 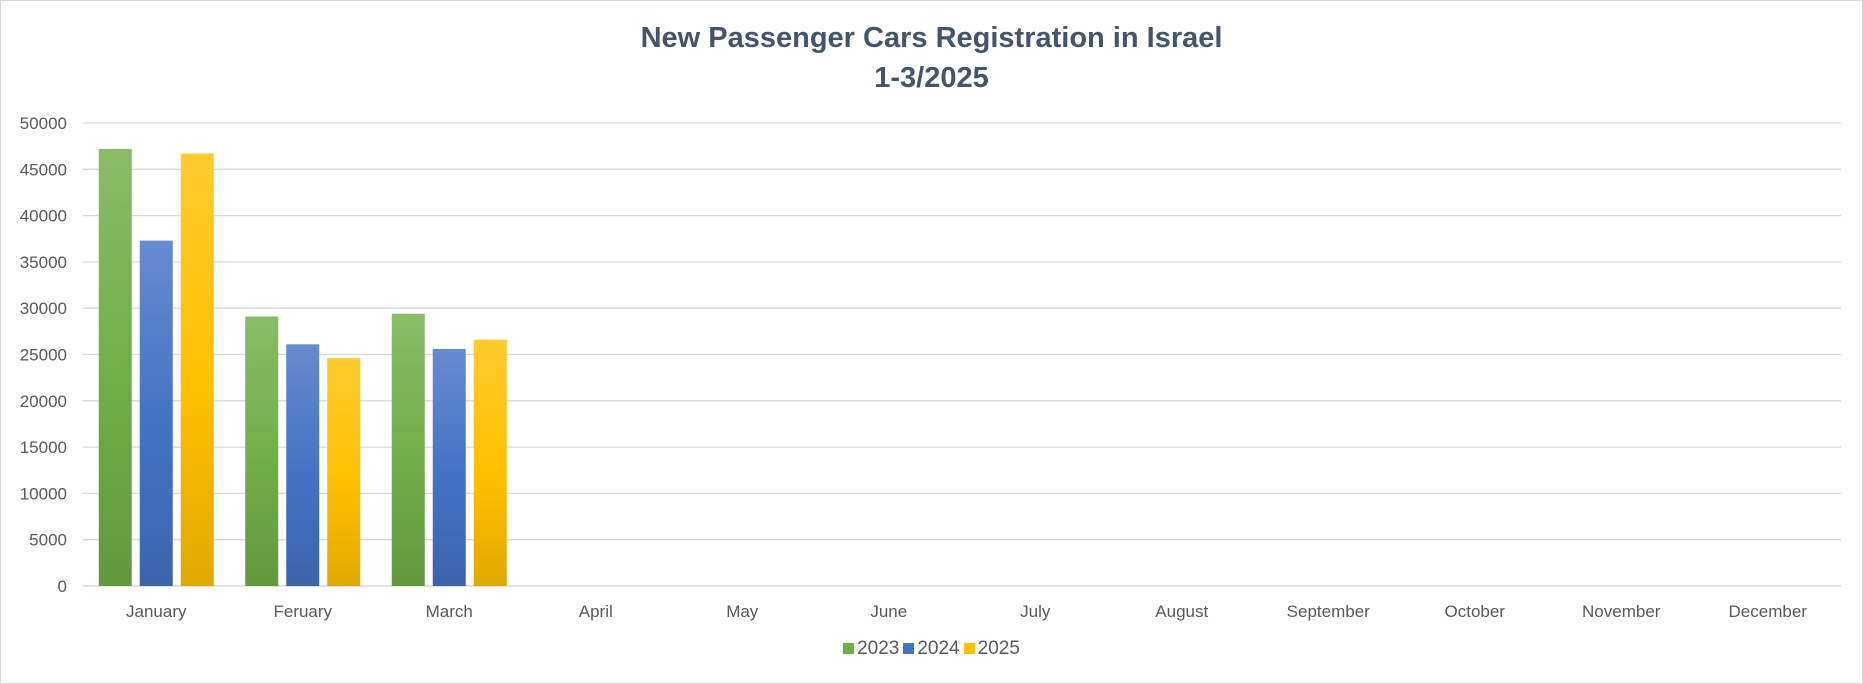 What do you see at coordinates (596, 611) in the screenshot?
I see `x-category-label: April` at bounding box center [596, 611].